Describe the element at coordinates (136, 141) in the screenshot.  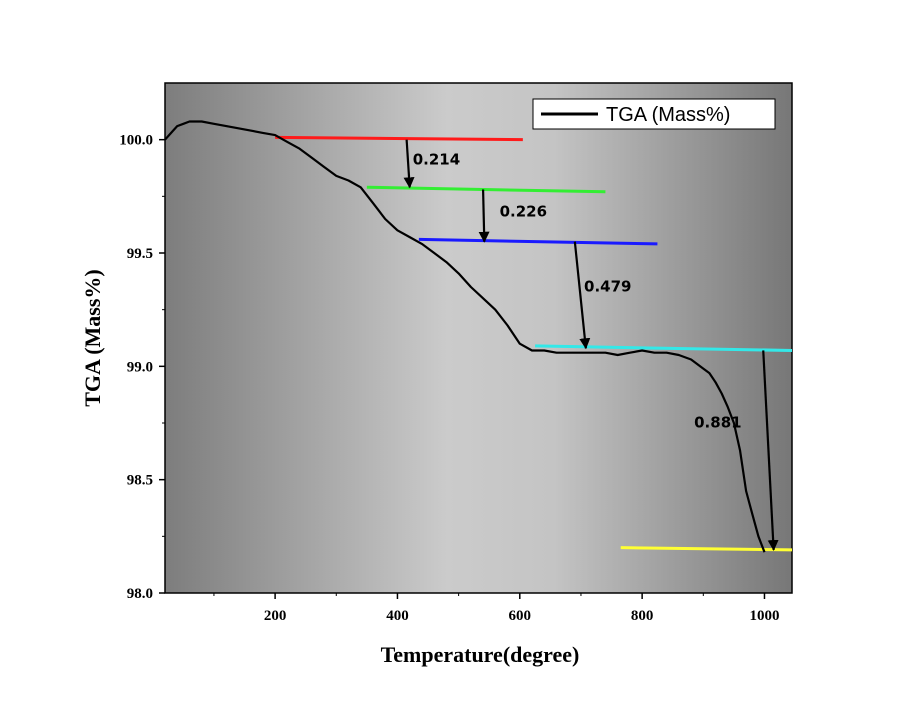
I see `y-tick-label: 100.0` at that location.